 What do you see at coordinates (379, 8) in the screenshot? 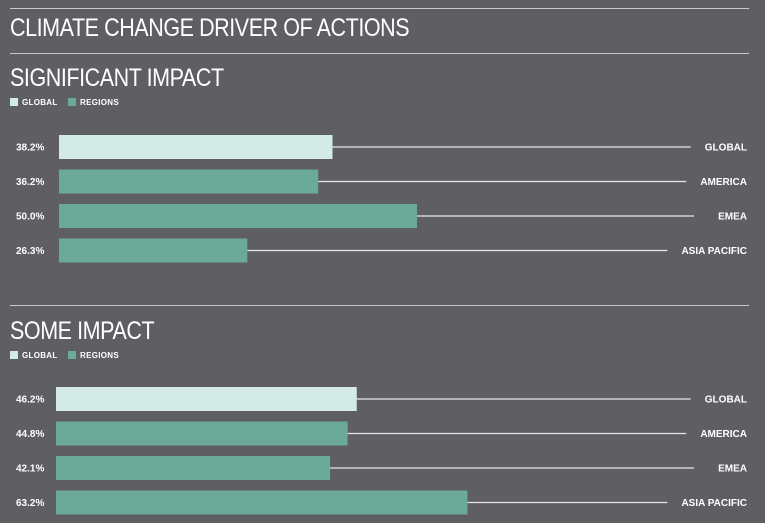
I see `top-rule` at bounding box center [379, 8].